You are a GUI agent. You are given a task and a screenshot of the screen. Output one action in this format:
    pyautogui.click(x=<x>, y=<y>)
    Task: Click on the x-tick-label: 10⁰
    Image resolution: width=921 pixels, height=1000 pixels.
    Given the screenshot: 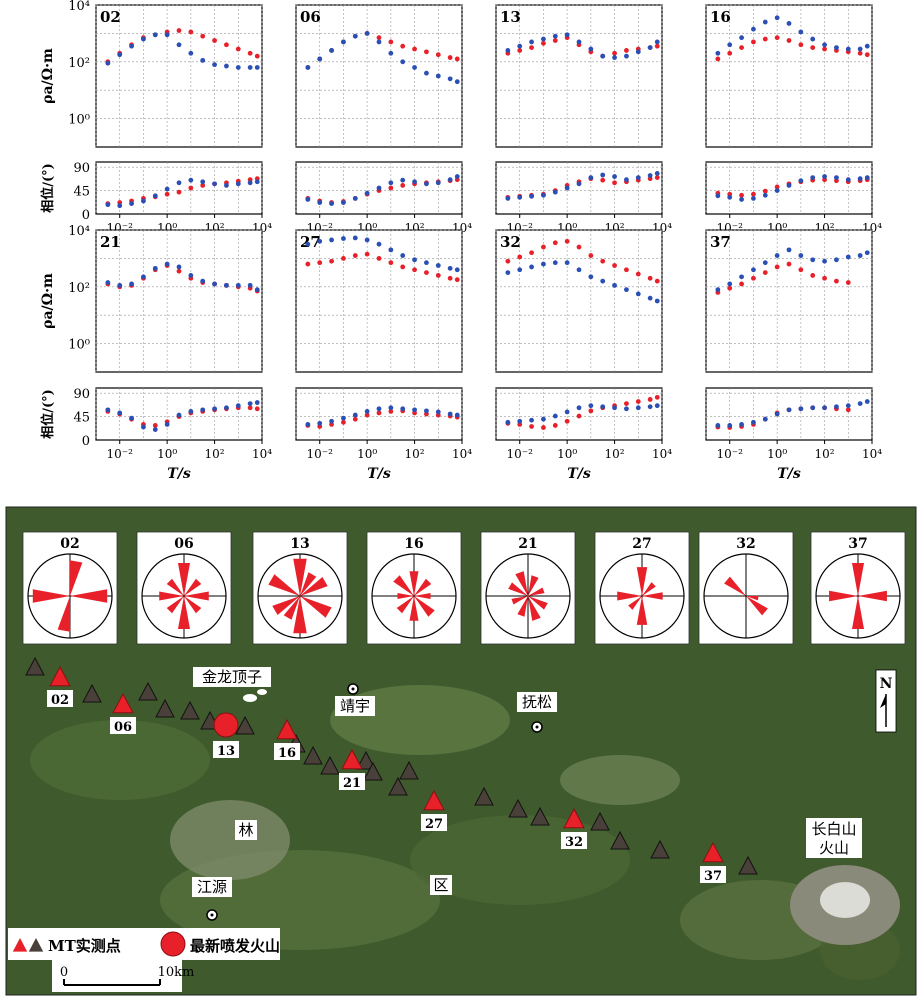 What is the action you would take?
    pyautogui.click(x=167, y=454)
    